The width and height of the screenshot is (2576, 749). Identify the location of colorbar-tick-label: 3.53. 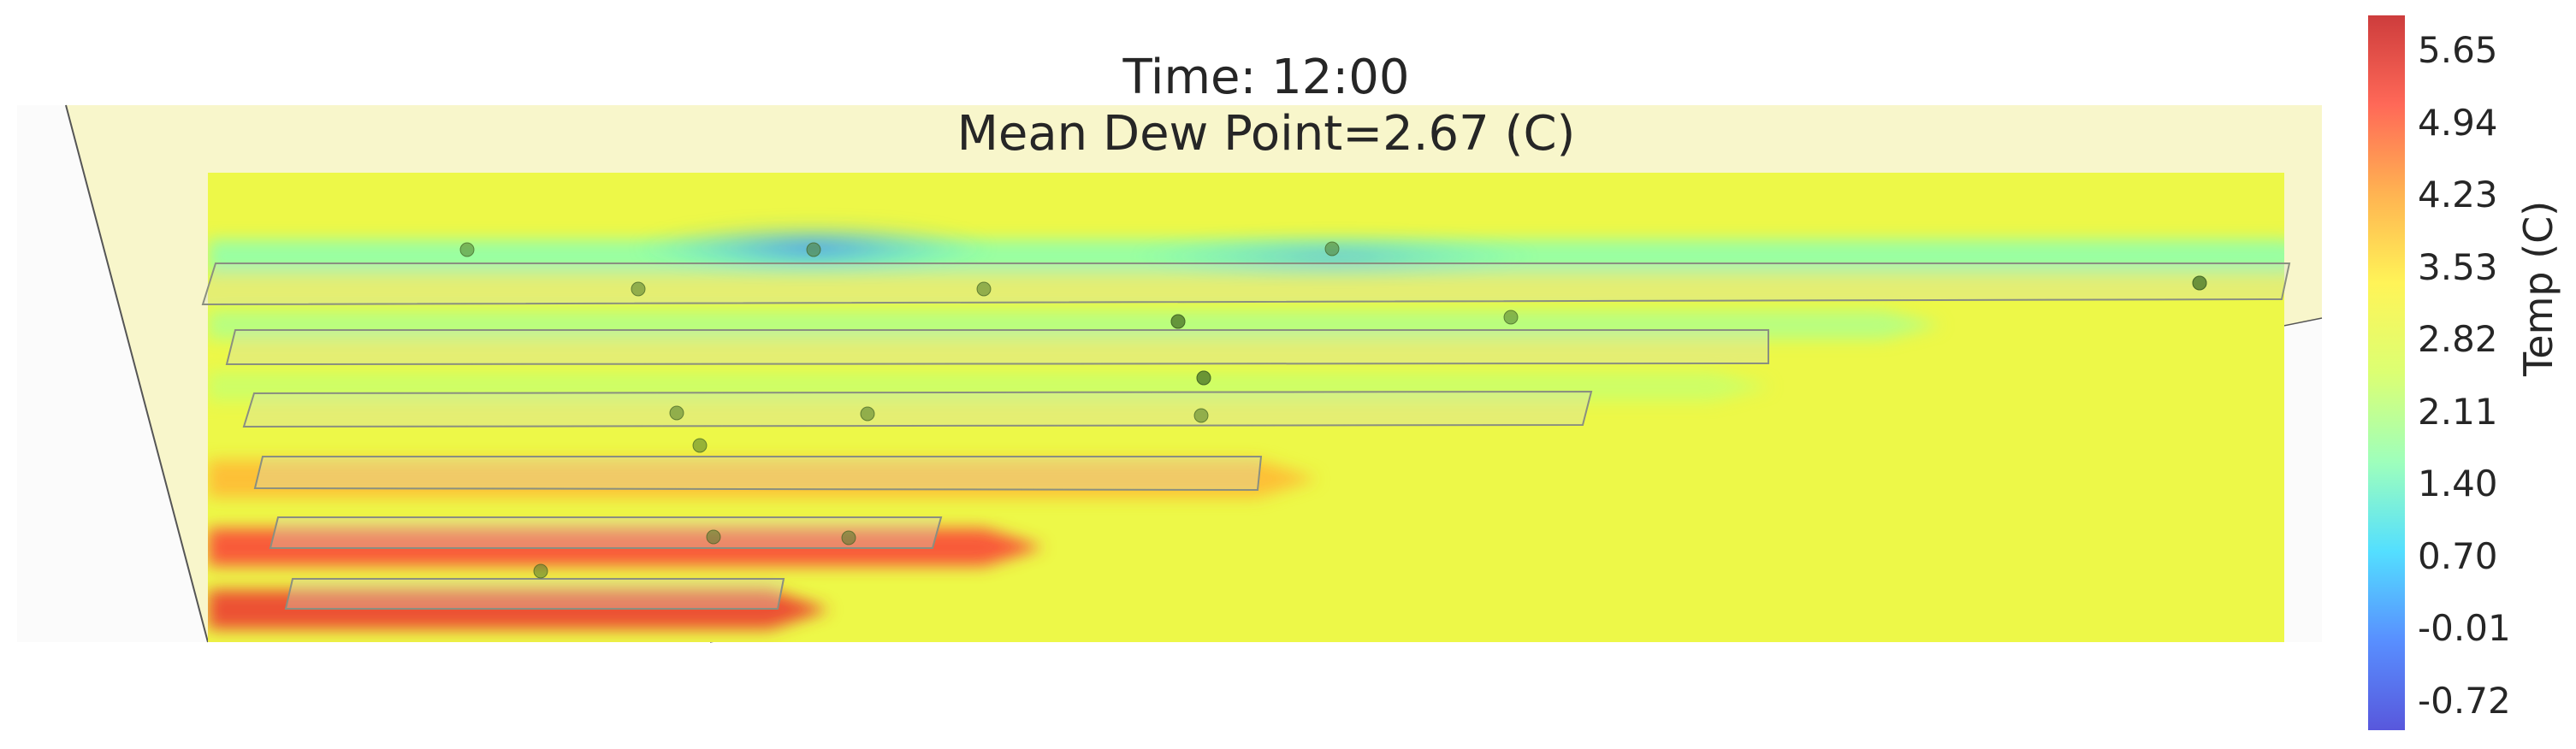
(2458, 266).